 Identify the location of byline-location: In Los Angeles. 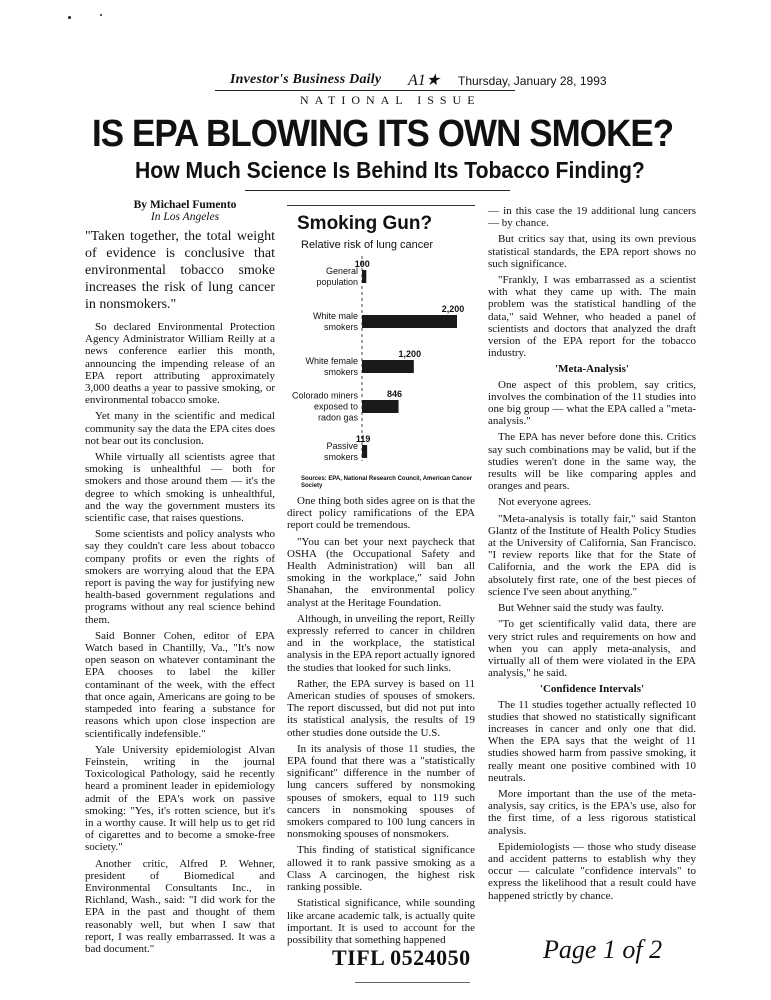
(185, 217).